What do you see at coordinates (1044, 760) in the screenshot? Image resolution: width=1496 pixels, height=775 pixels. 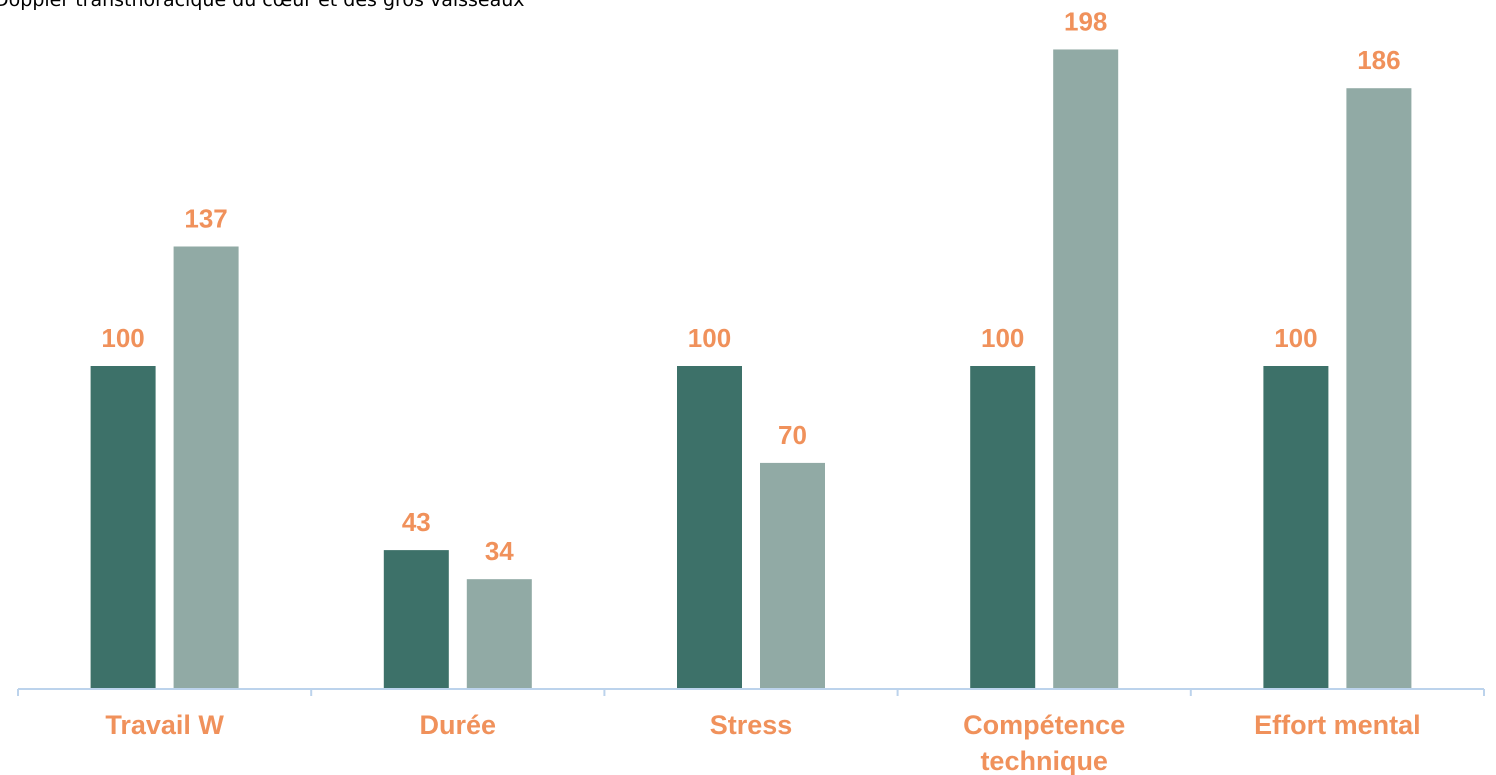 I see `x-tick-label: technique` at bounding box center [1044, 760].